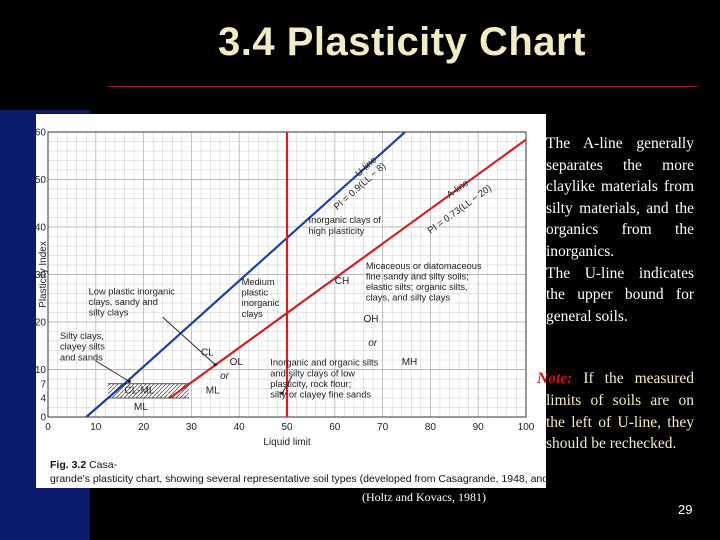  What do you see at coordinates (261, 298) in the screenshot?
I see `annotation-text: Medium plastic inorganic clays` at bounding box center [261, 298].